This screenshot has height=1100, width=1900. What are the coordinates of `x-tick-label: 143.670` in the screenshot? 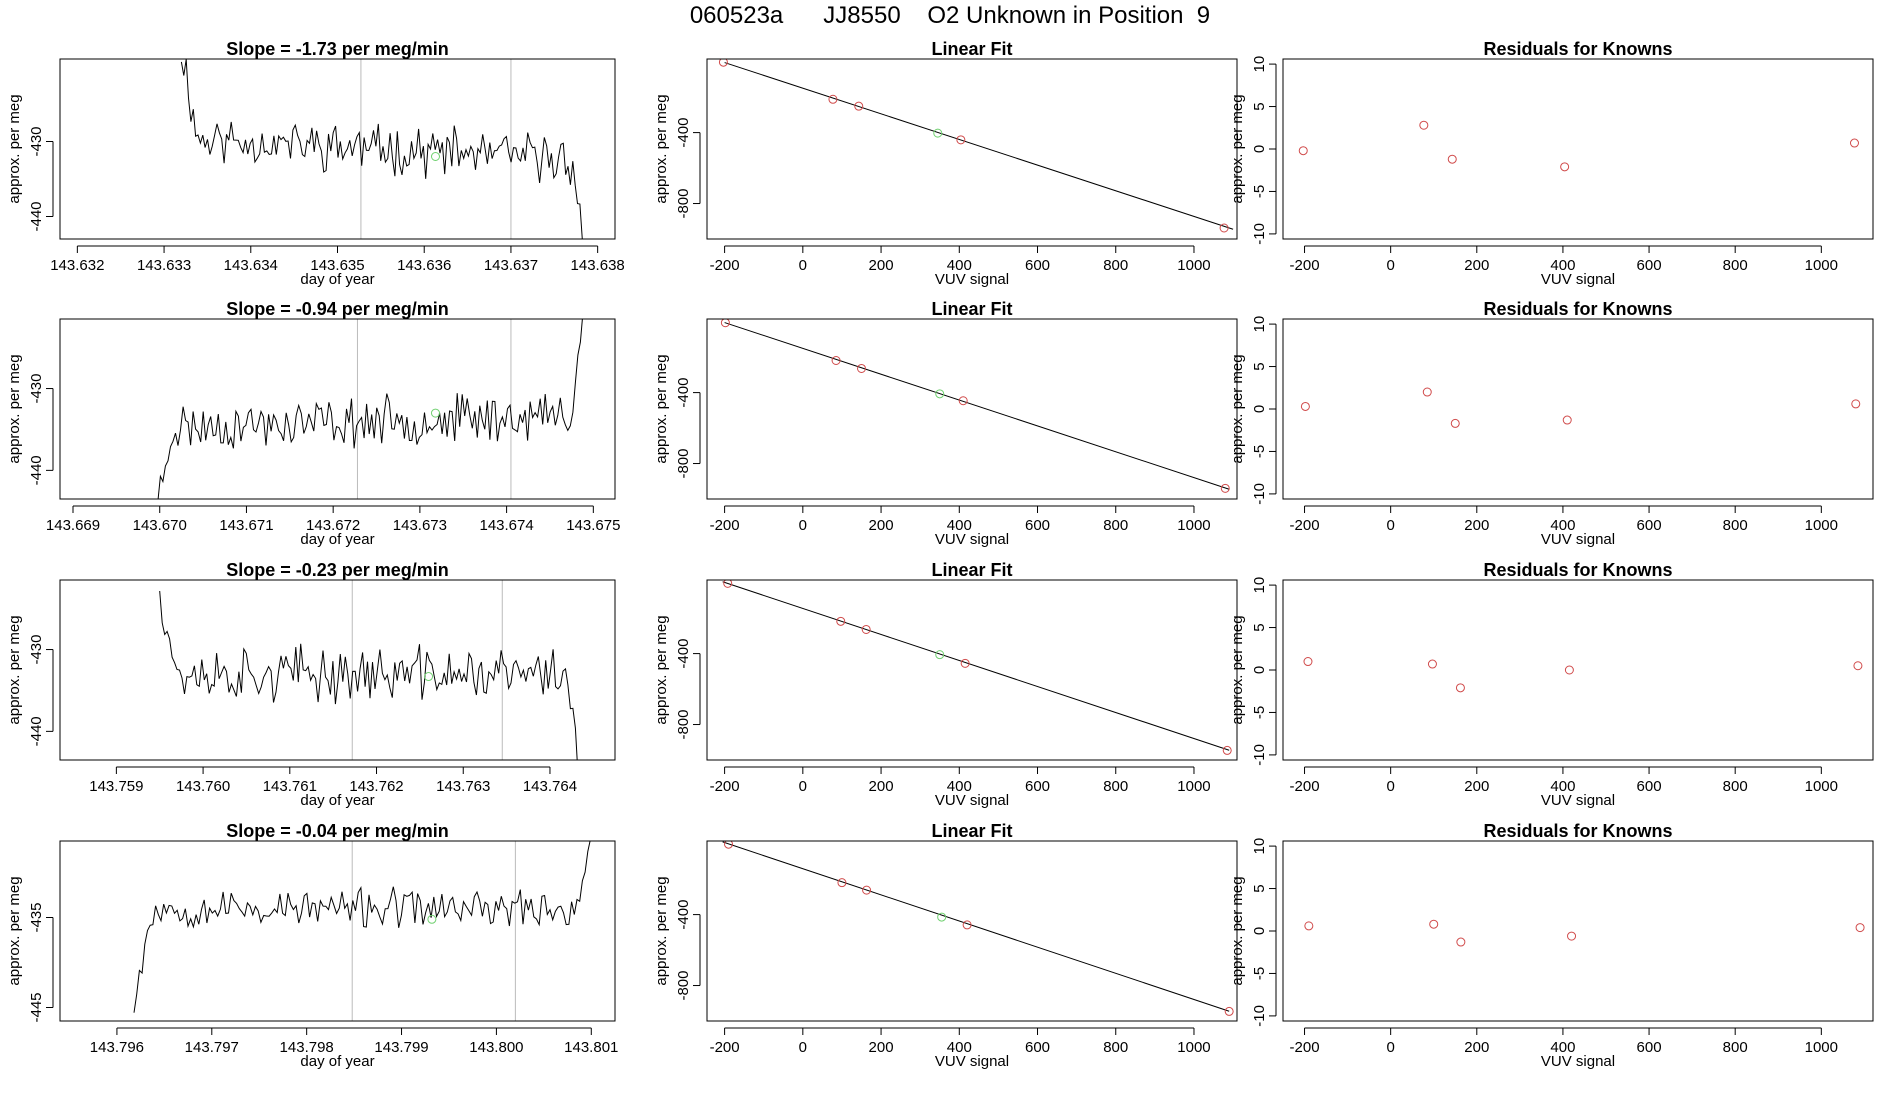 It's located at (160, 525).